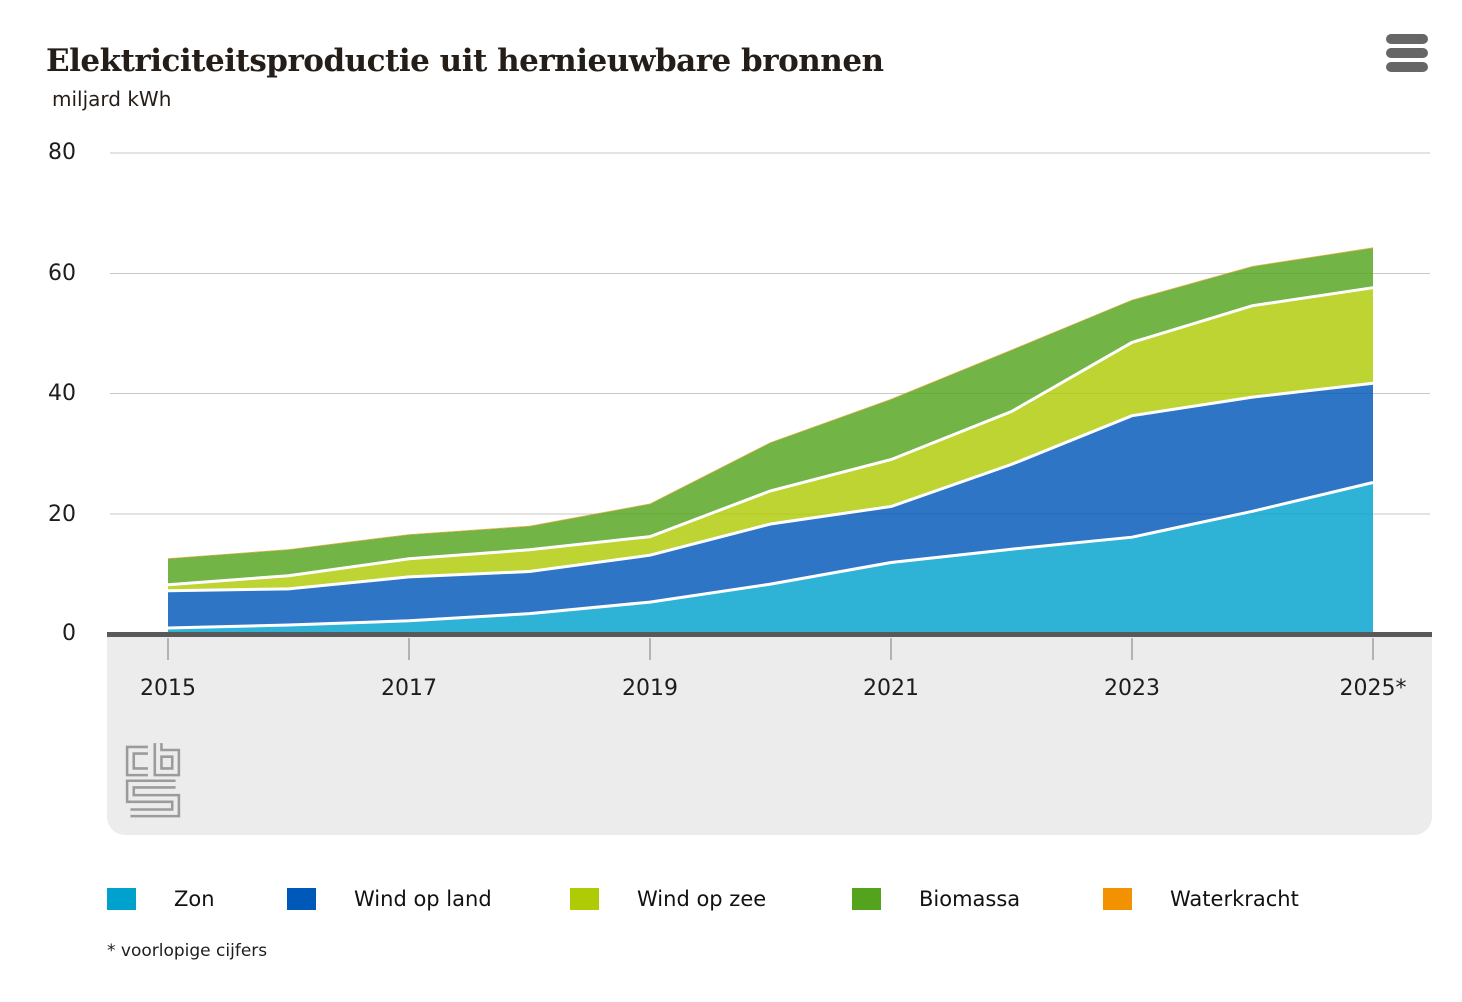  Describe the element at coordinates (301, 899) in the screenshot. I see `legend-swatch-wind-op-land` at that location.